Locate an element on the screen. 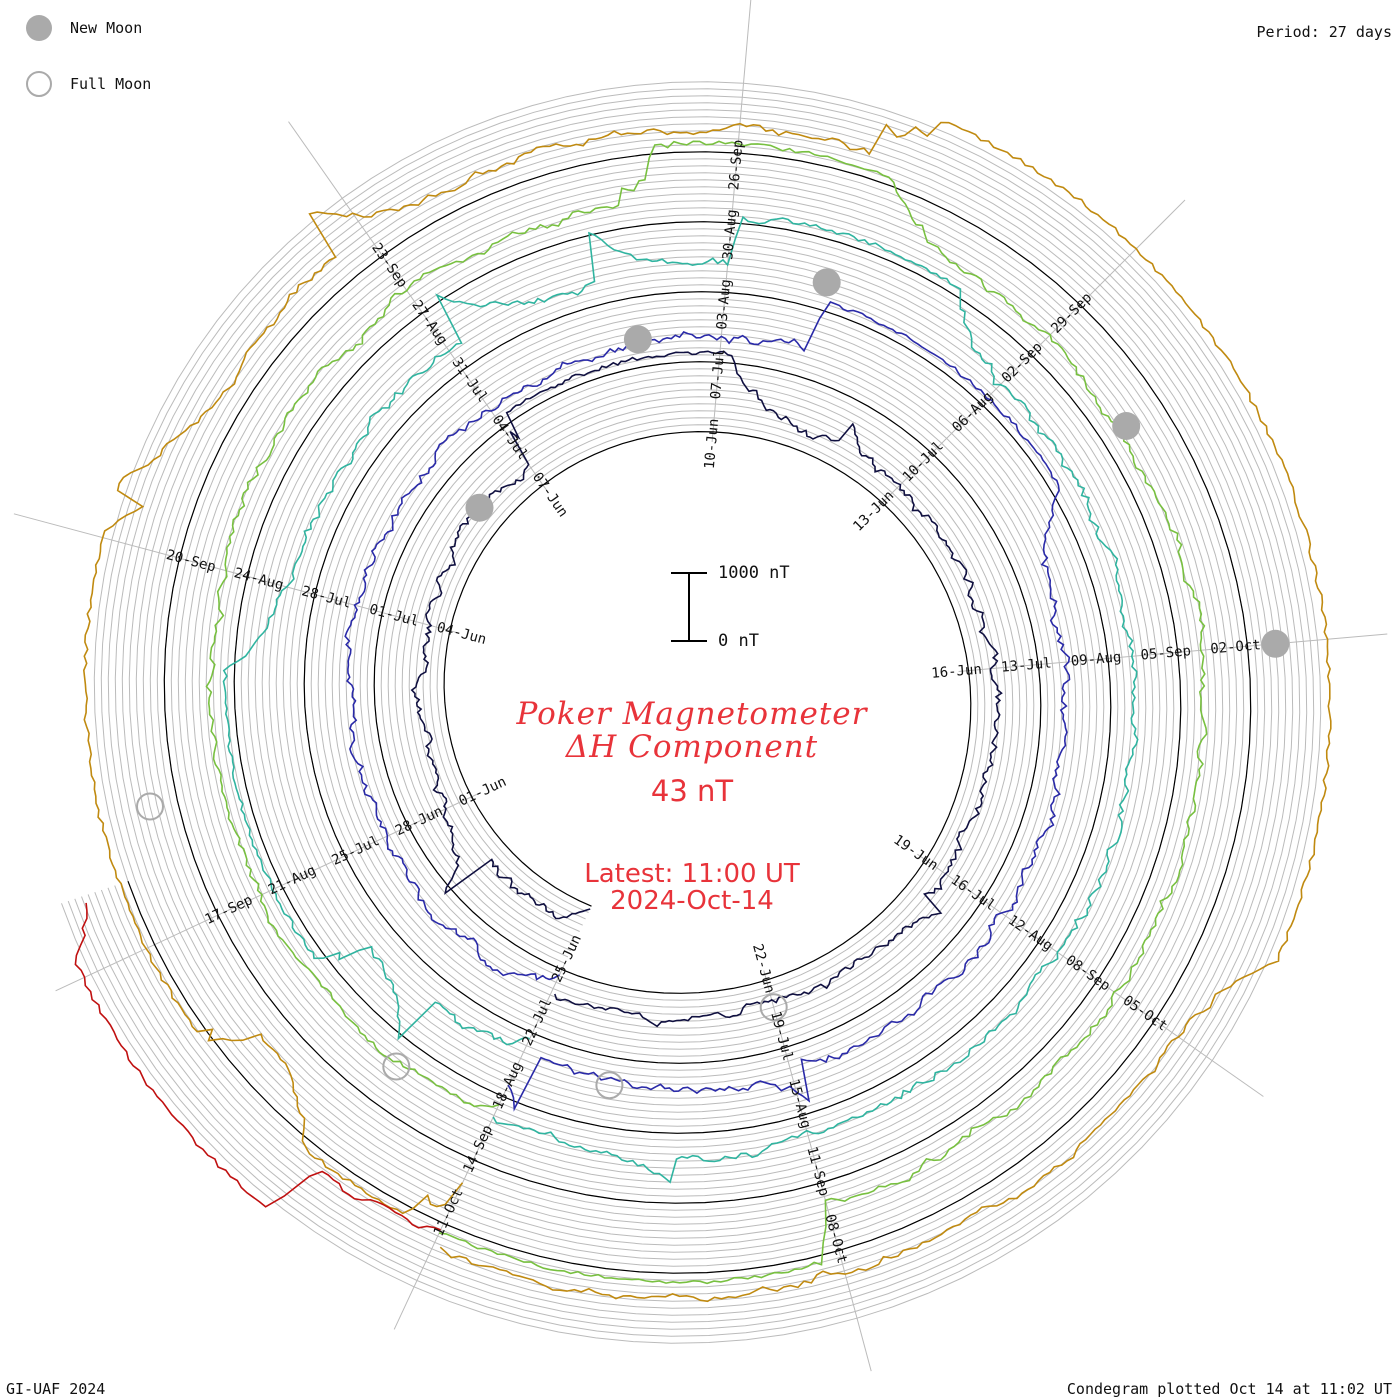  chart-title: Poker Magnetometer is located at coordinates (692, 714).